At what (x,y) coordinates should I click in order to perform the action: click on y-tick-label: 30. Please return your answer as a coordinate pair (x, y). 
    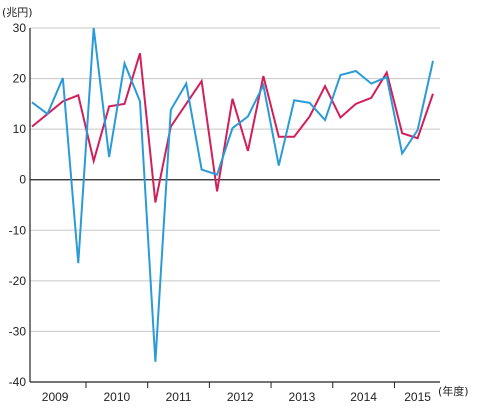
    Looking at the image, I should click on (20, 28).